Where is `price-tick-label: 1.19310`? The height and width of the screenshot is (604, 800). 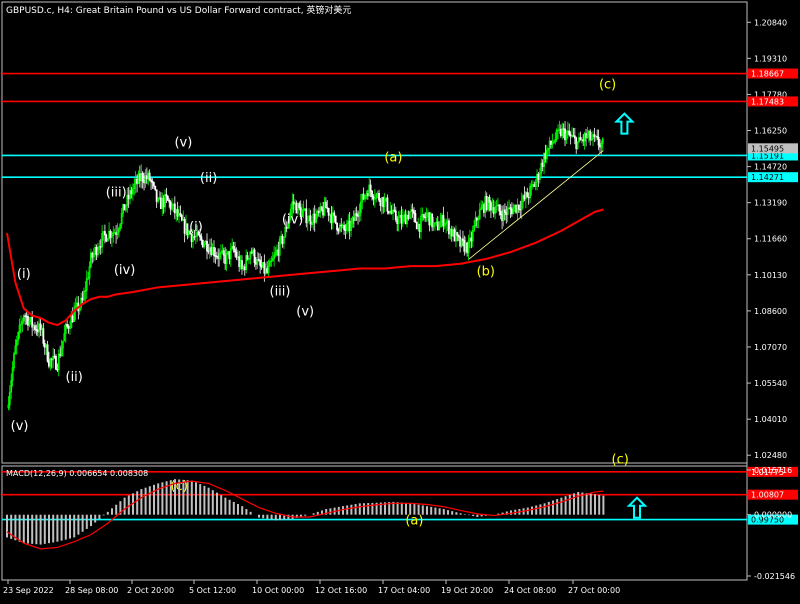
price-tick-label: 1.19310 is located at coordinates (770, 58).